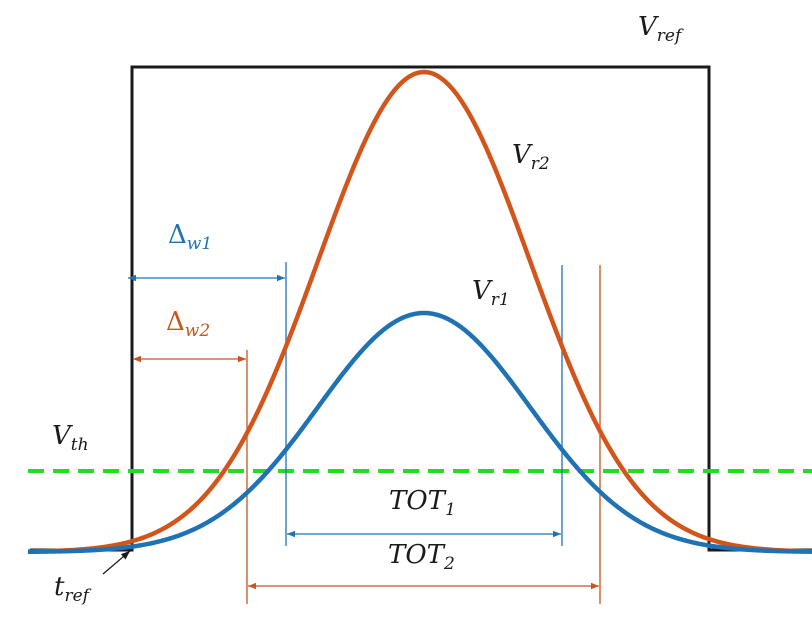  Describe the element at coordinates (491, 293) in the screenshot. I see `label-v-r1: Vr1` at that location.